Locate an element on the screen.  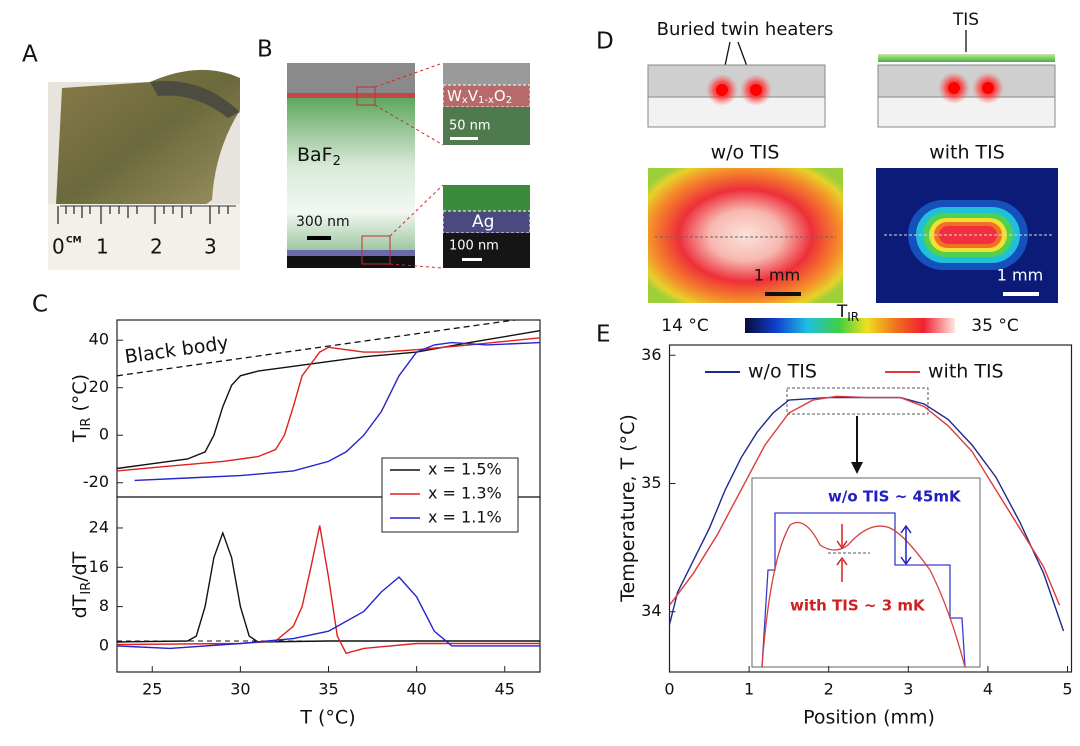
heater-label: Buried twin heaters is located at coordinates (745, 29).